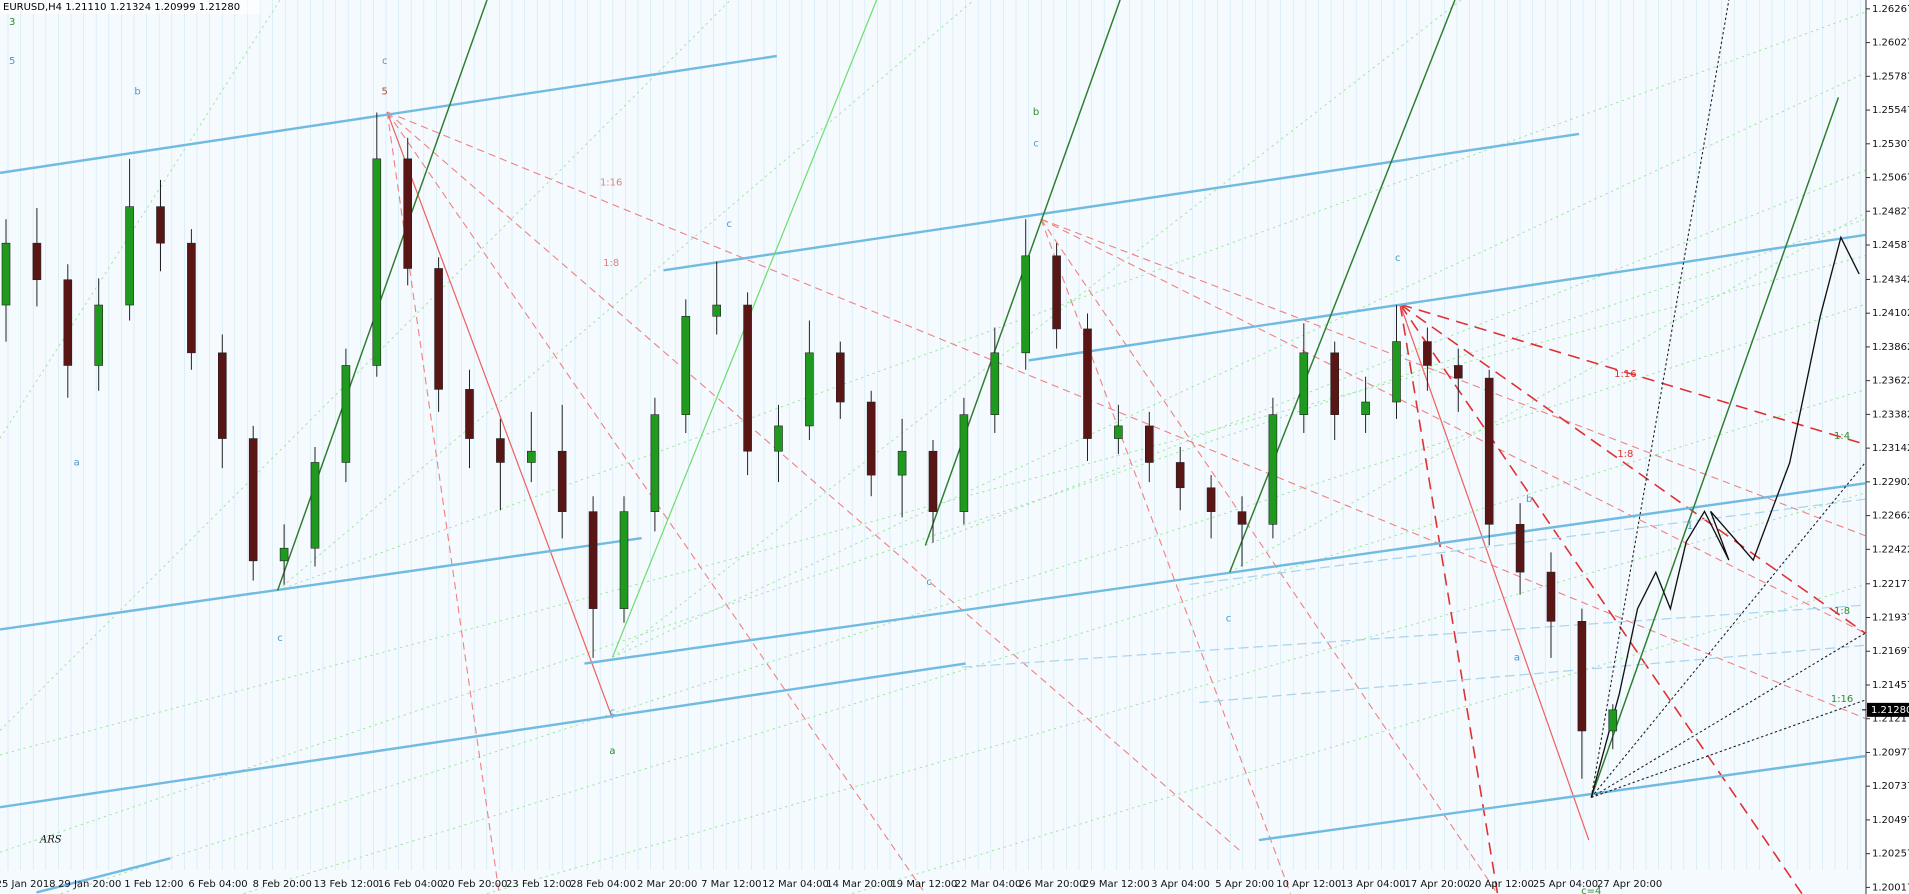 This screenshot has height=894, width=1909. I want to click on x-tick-label: 13 Apr 04:00, so click(1372, 884).